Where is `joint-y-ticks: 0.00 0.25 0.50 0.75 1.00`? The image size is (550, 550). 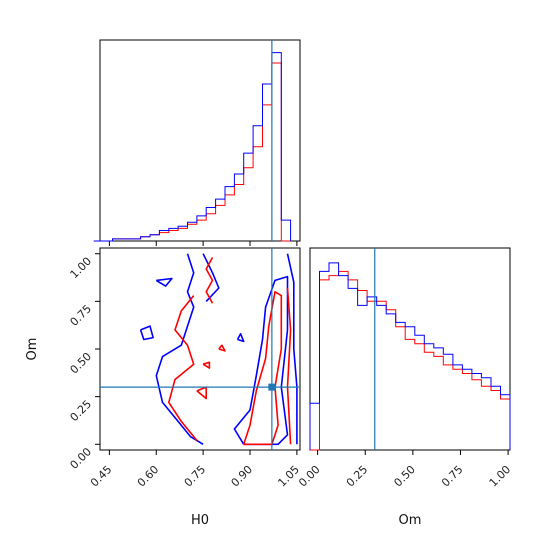 joint-y-ticks: 0.00 0.25 0.50 0.75 1.00 is located at coordinates (84, 362).